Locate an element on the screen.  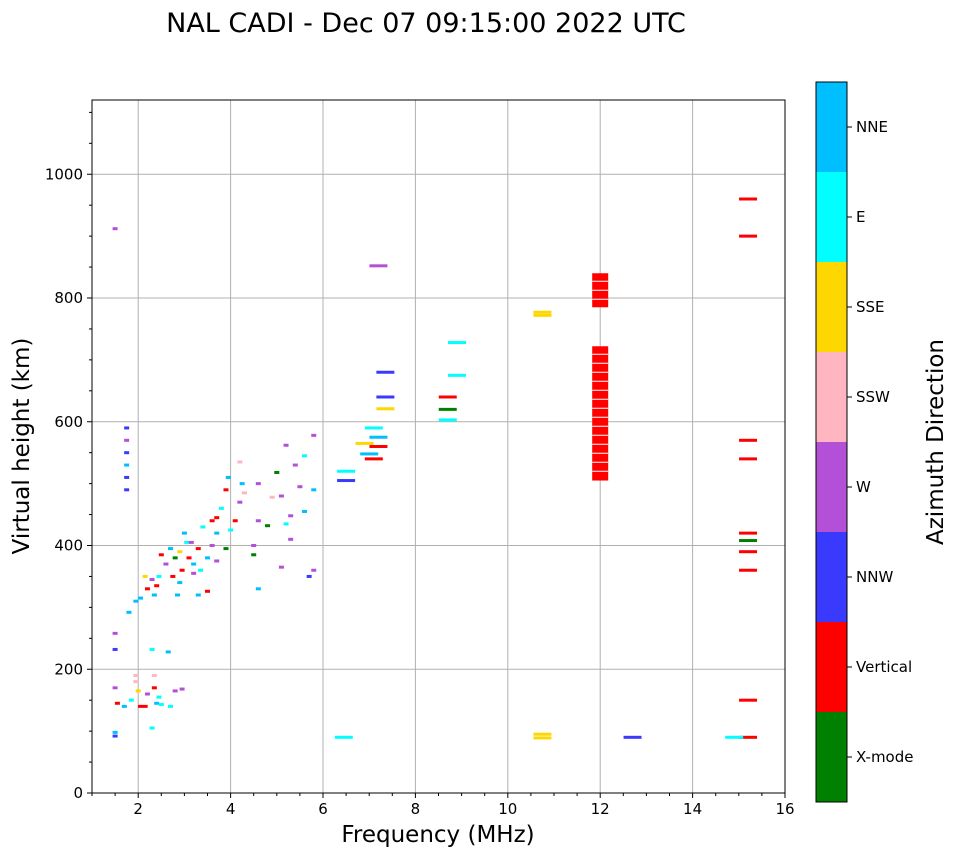
x-tick-label: 10 is located at coordinates (507, 809).